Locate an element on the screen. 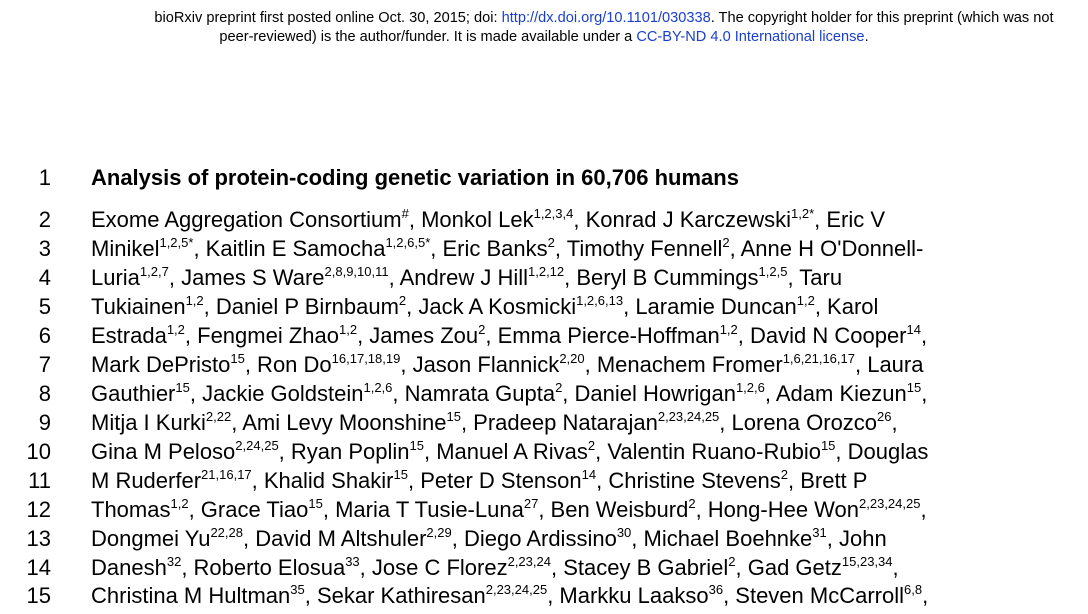 The image size is (1088, 614). text-segment: , Lorena Orozco is located at coordinates (798, 422).